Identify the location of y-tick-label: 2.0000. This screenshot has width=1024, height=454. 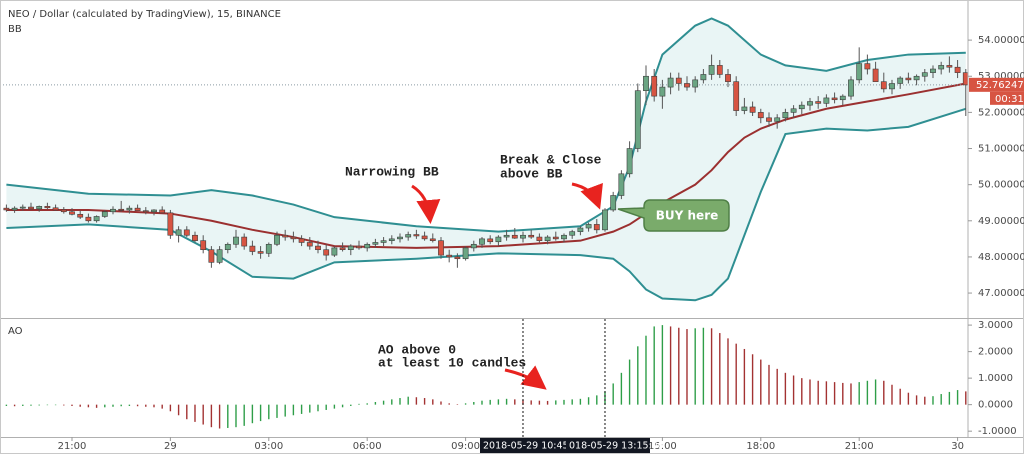
(995, 352).